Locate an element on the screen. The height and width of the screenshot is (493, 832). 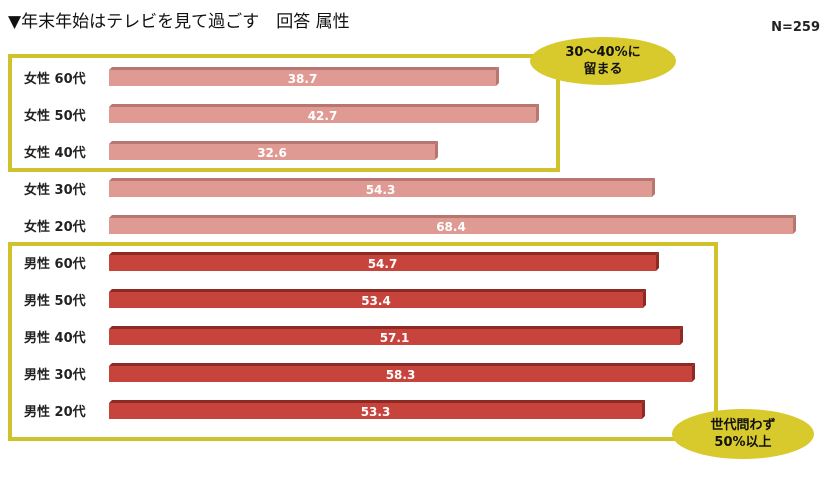
bar-value-label: 57.1 is located at coordinates (395, 338).